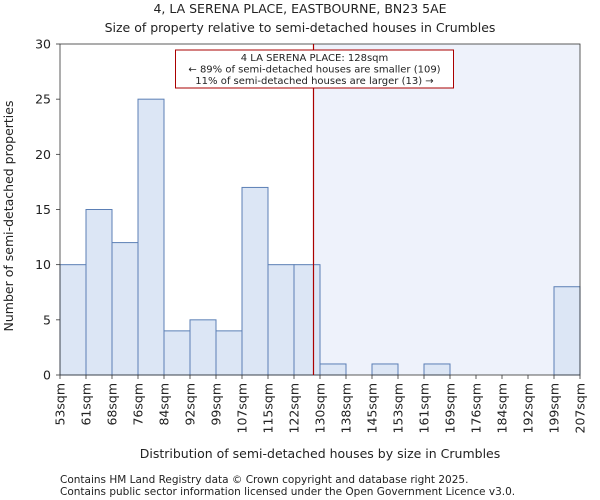  What do you see at coordinates (567, 331) in the screenshot?
I see `bar-199sqm` at bounding box center [567, 331].